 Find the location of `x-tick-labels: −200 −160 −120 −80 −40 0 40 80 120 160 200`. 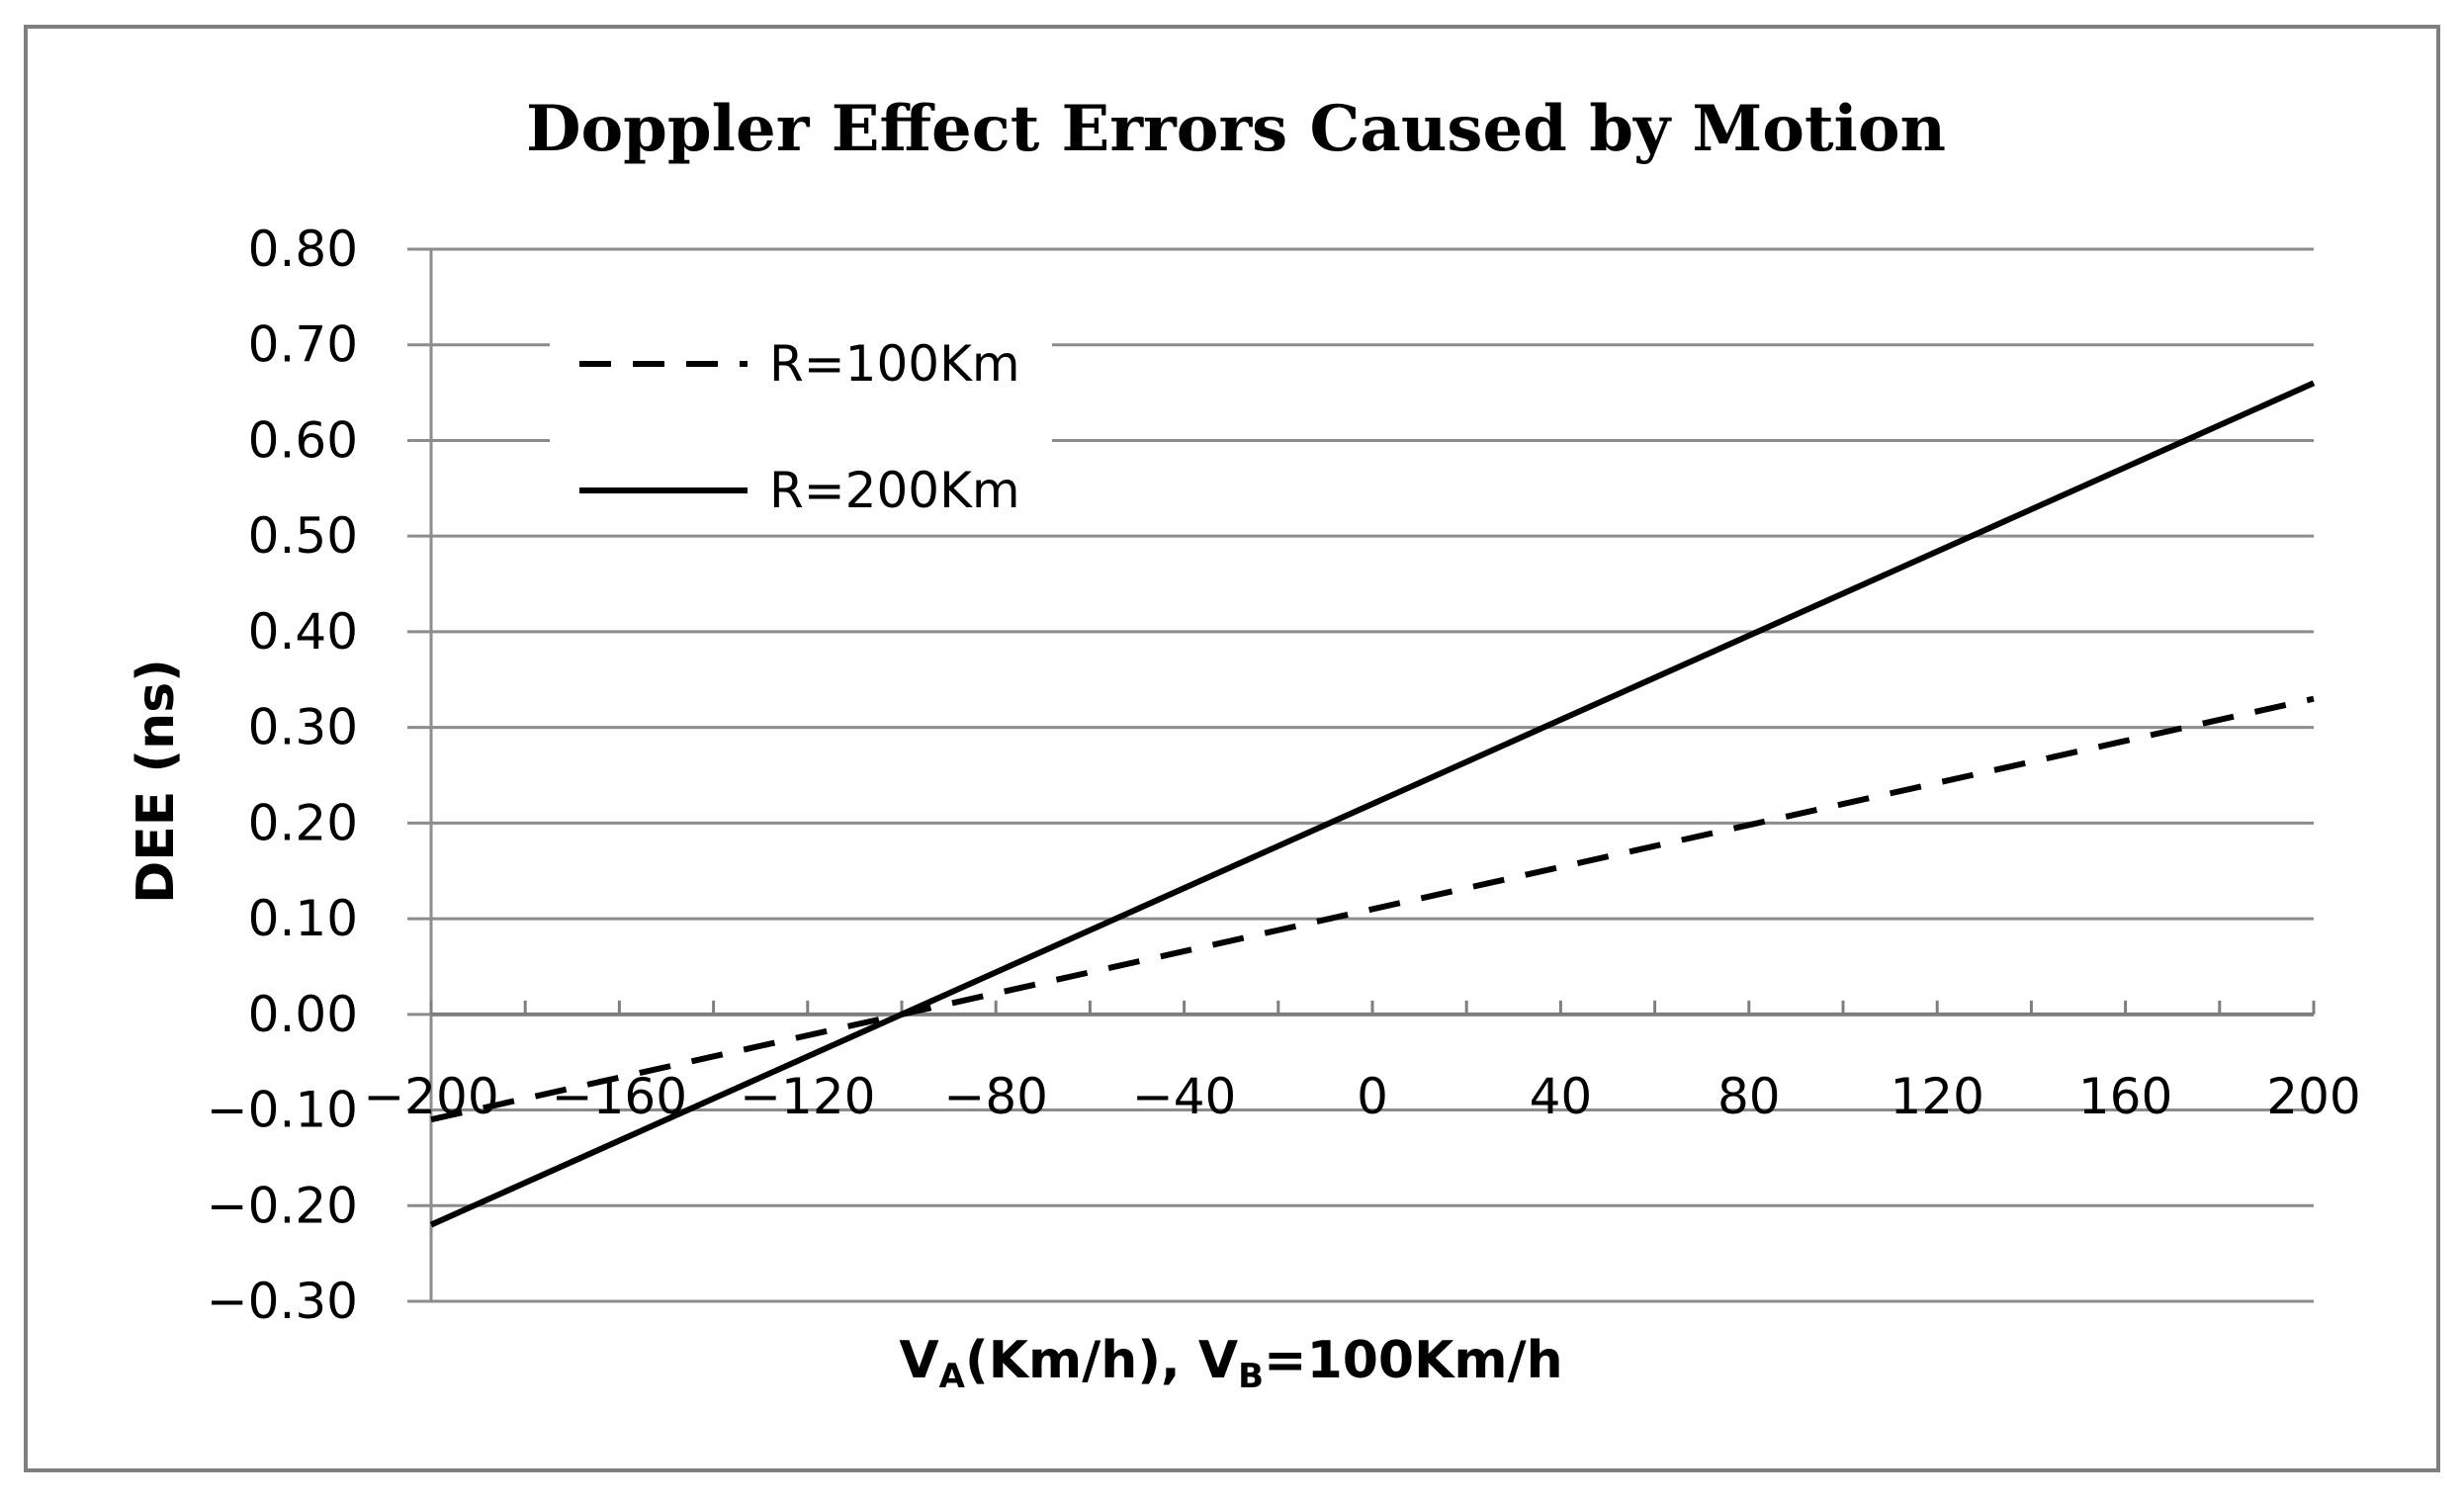

x-tick-labels: −200 −160 −120 −80 −40 0 40 80 120 160 200 is located at coordinates (1361, 1096).